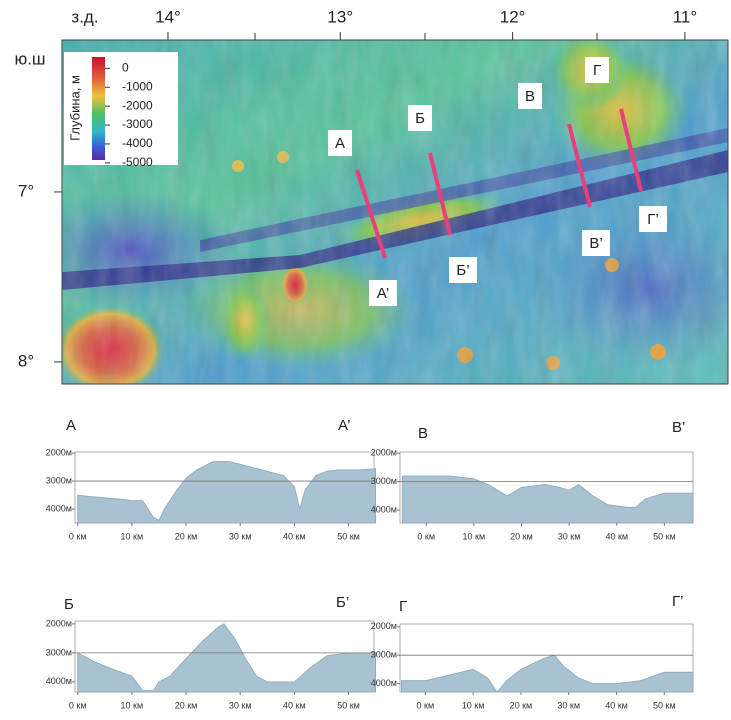 This screenshot has width=731, height=720. I want to click on legend-tick-label: -5000, so click(137, 162).